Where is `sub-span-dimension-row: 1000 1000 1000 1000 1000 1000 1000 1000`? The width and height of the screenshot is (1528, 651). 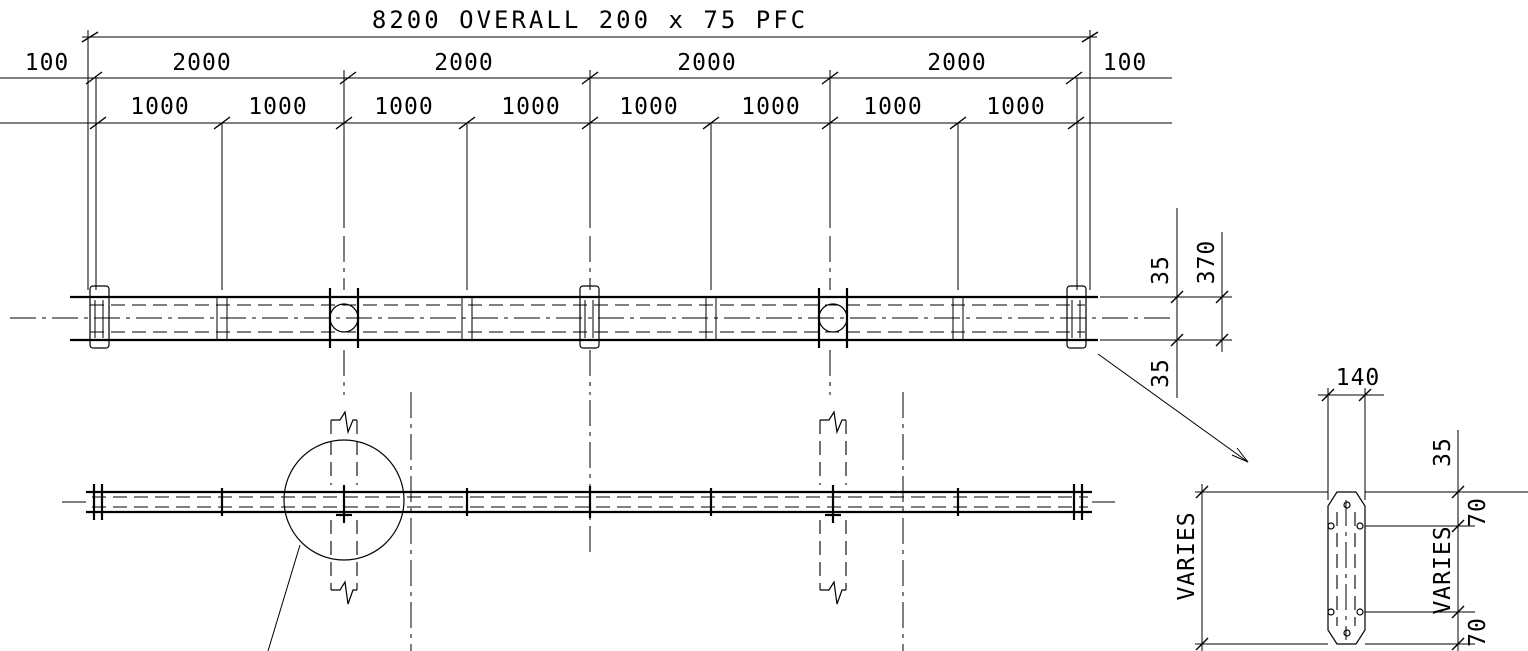 sub-span-dimension-row: 1000 1000 1000 1000 1000 1000 1000 1000 is located at coordinates (586, 112).